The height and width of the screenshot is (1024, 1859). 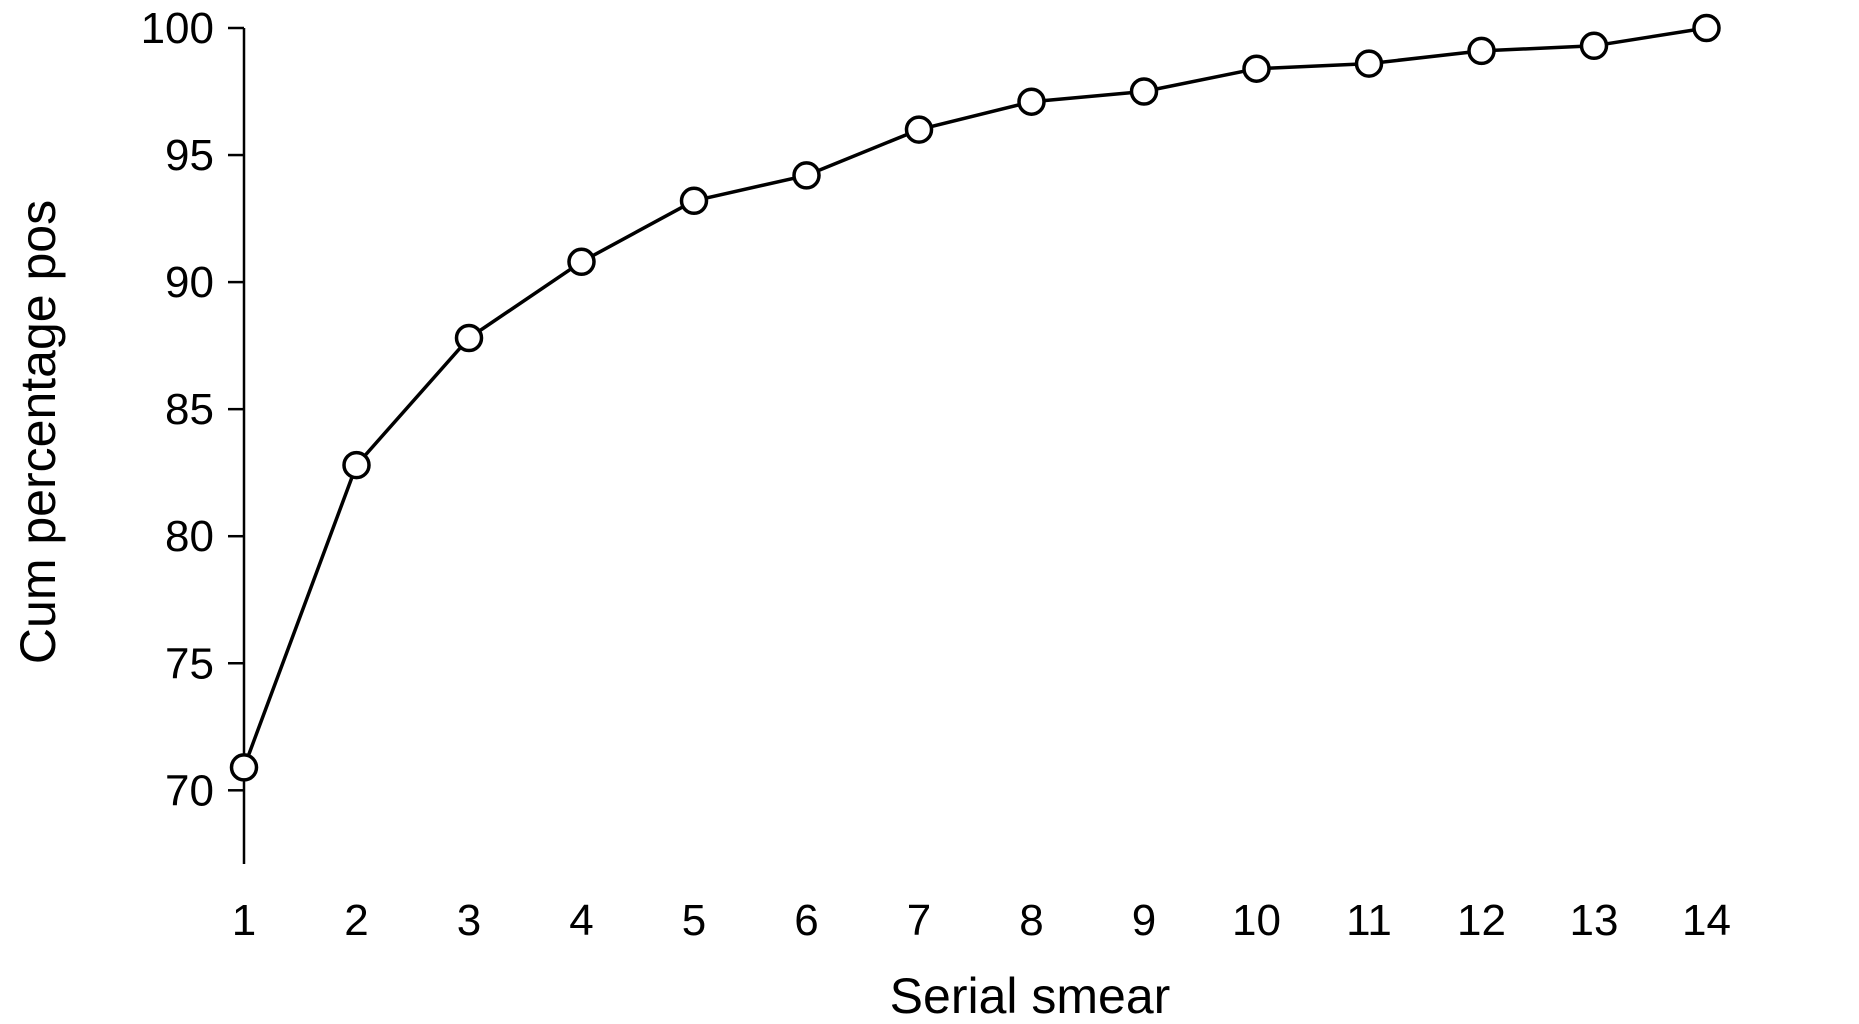 I want to click on y-tick-label: 70, so click(x=189, y=790).